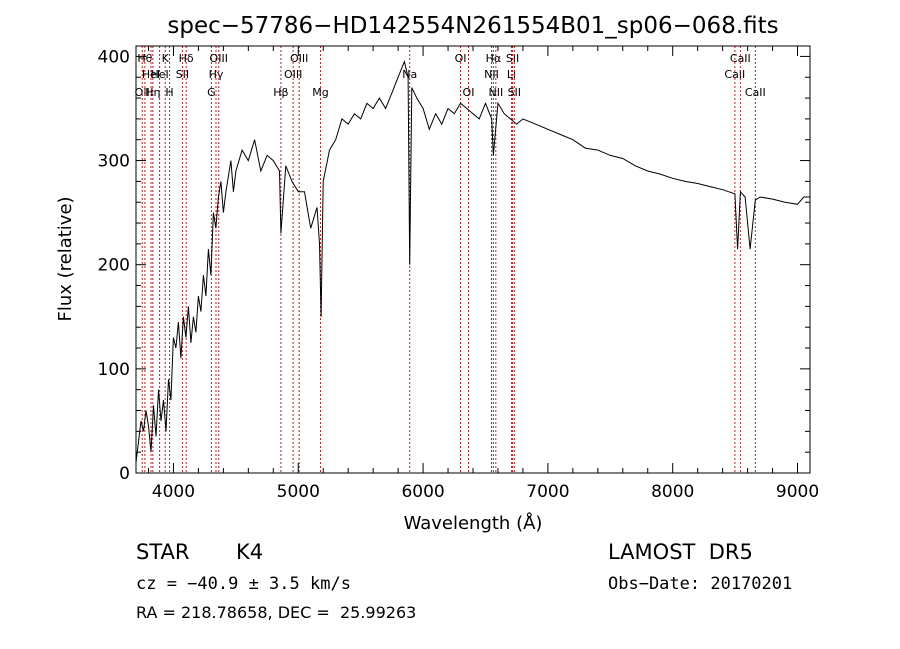  Describe the element at coordinates (173, 492) in the screenshot. I see `x-tick-label: 4000` at that location.